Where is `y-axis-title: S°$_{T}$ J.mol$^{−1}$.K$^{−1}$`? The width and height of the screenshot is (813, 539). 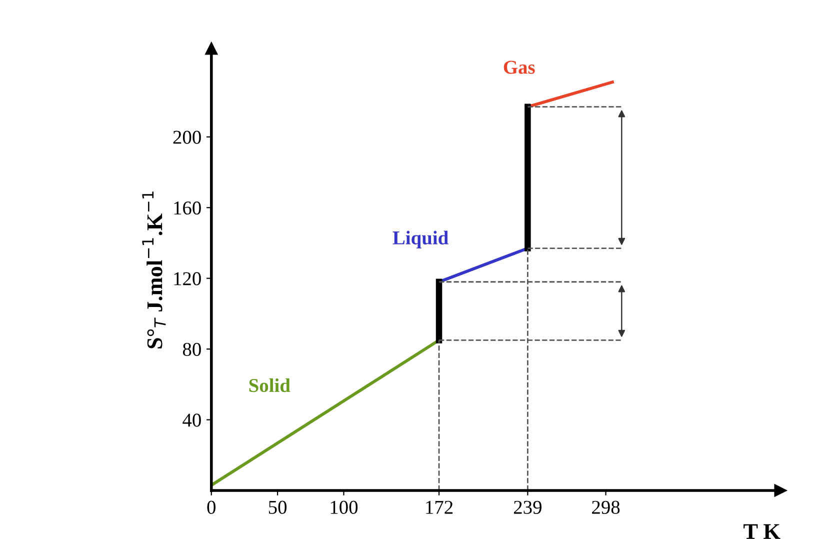
y-axis-title: S°$_{T}$ J.mol$^{−1}$.K$^{−1}$ is located at coordinates (154, 270).